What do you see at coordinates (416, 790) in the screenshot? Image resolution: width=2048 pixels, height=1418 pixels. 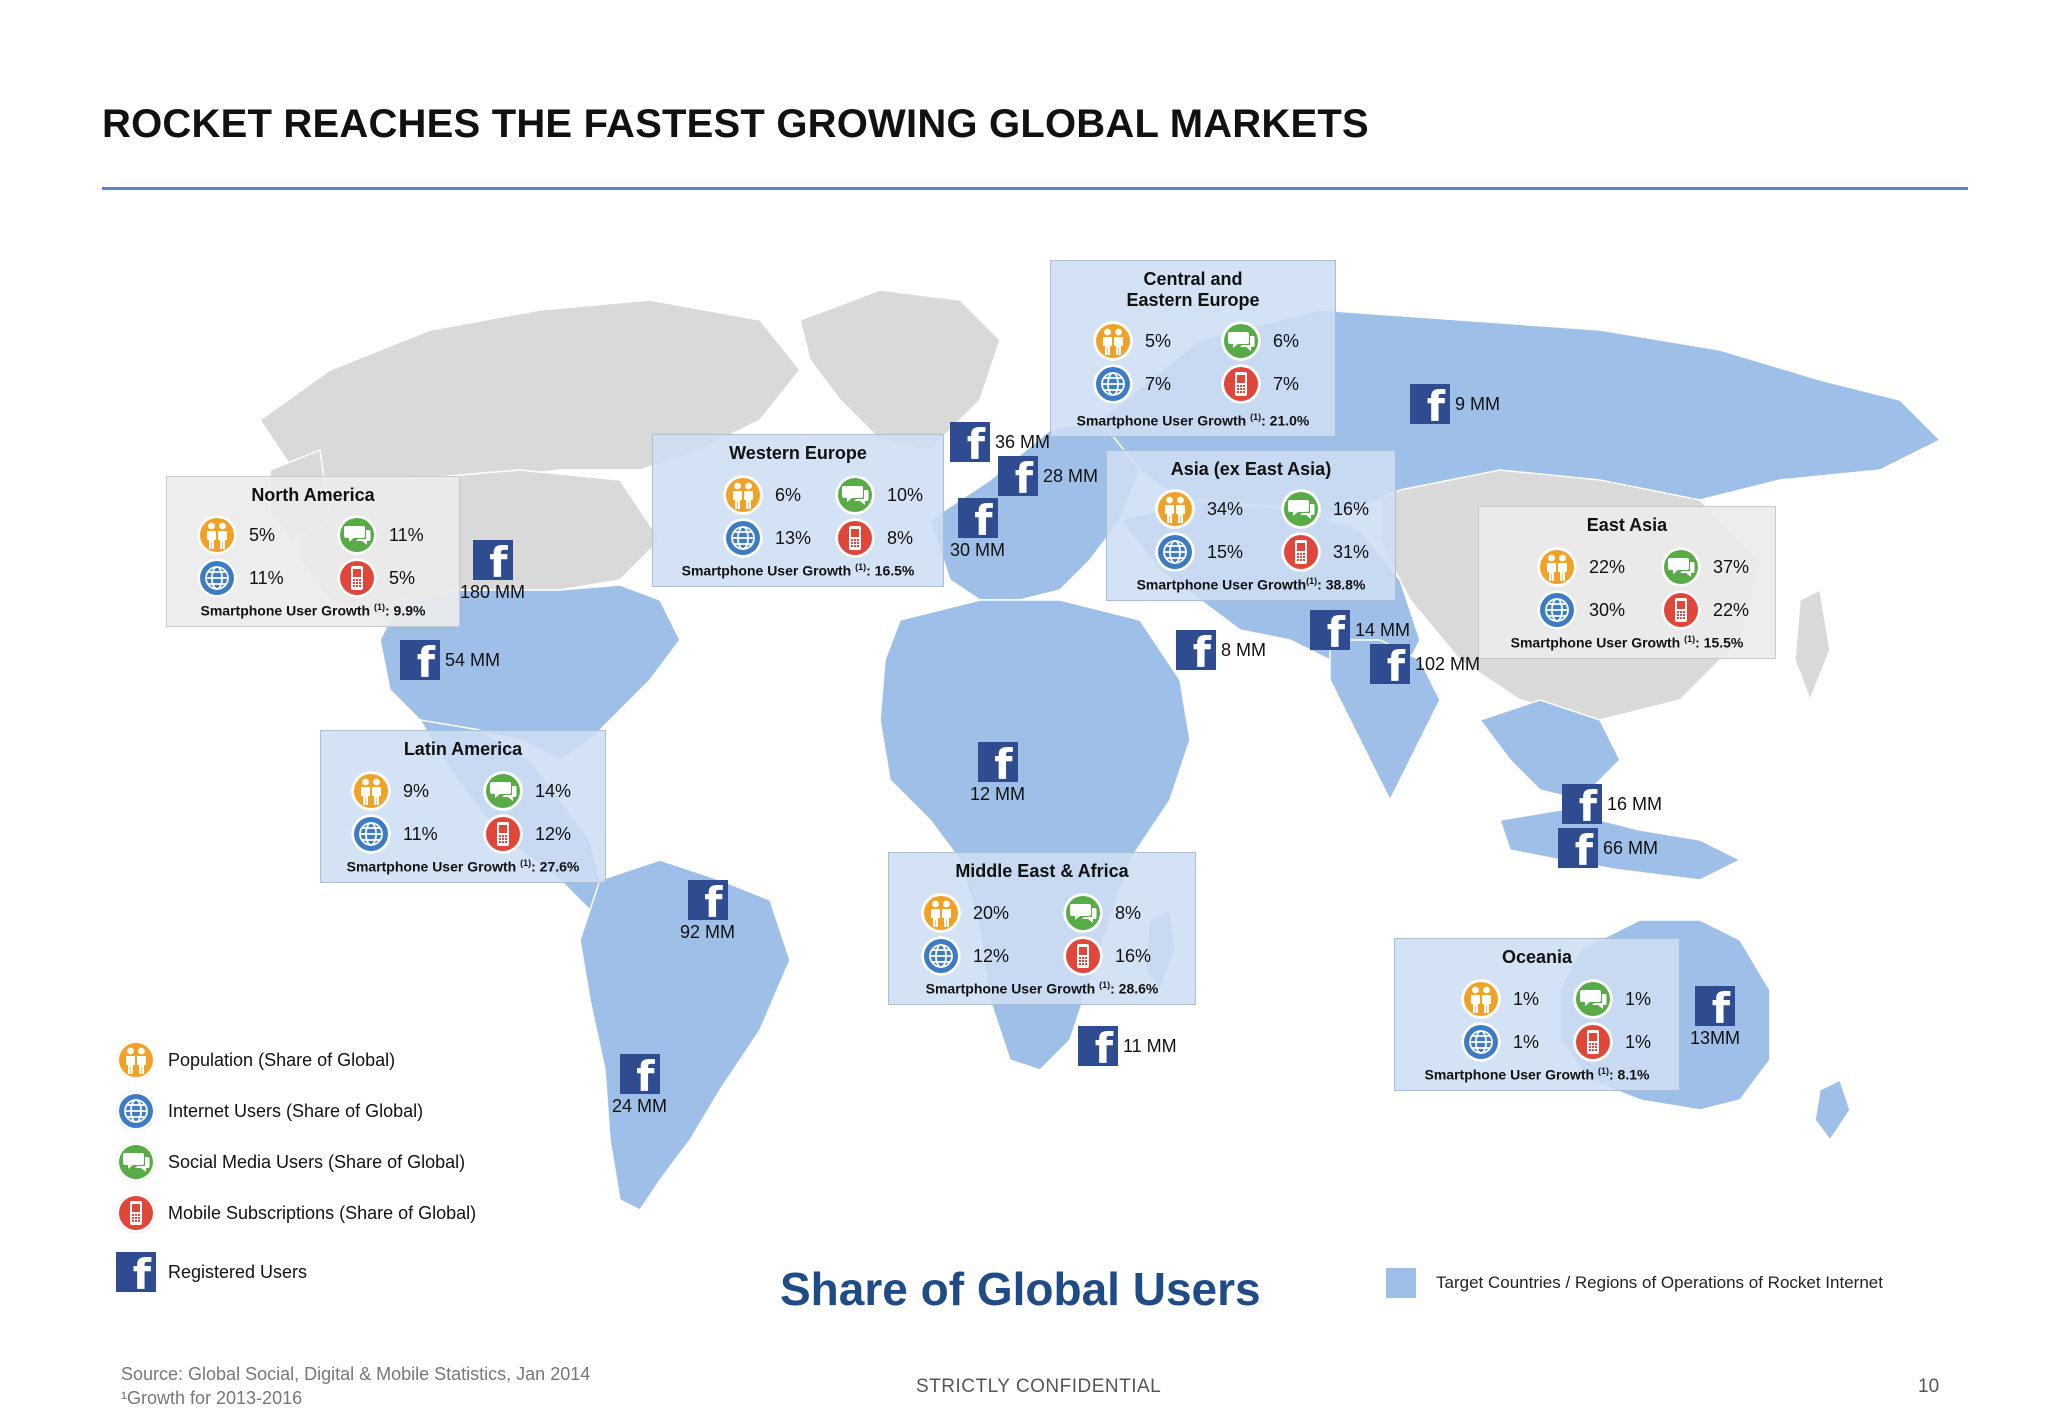 I see `stat-value: 9%` at bounding box center [416, 790].